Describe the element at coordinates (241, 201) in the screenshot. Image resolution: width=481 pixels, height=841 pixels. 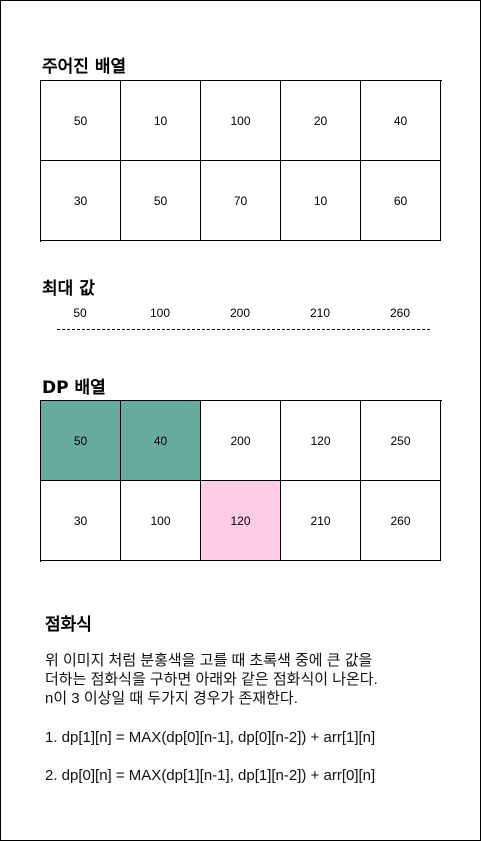
I see `given-cell: 70` at that location.